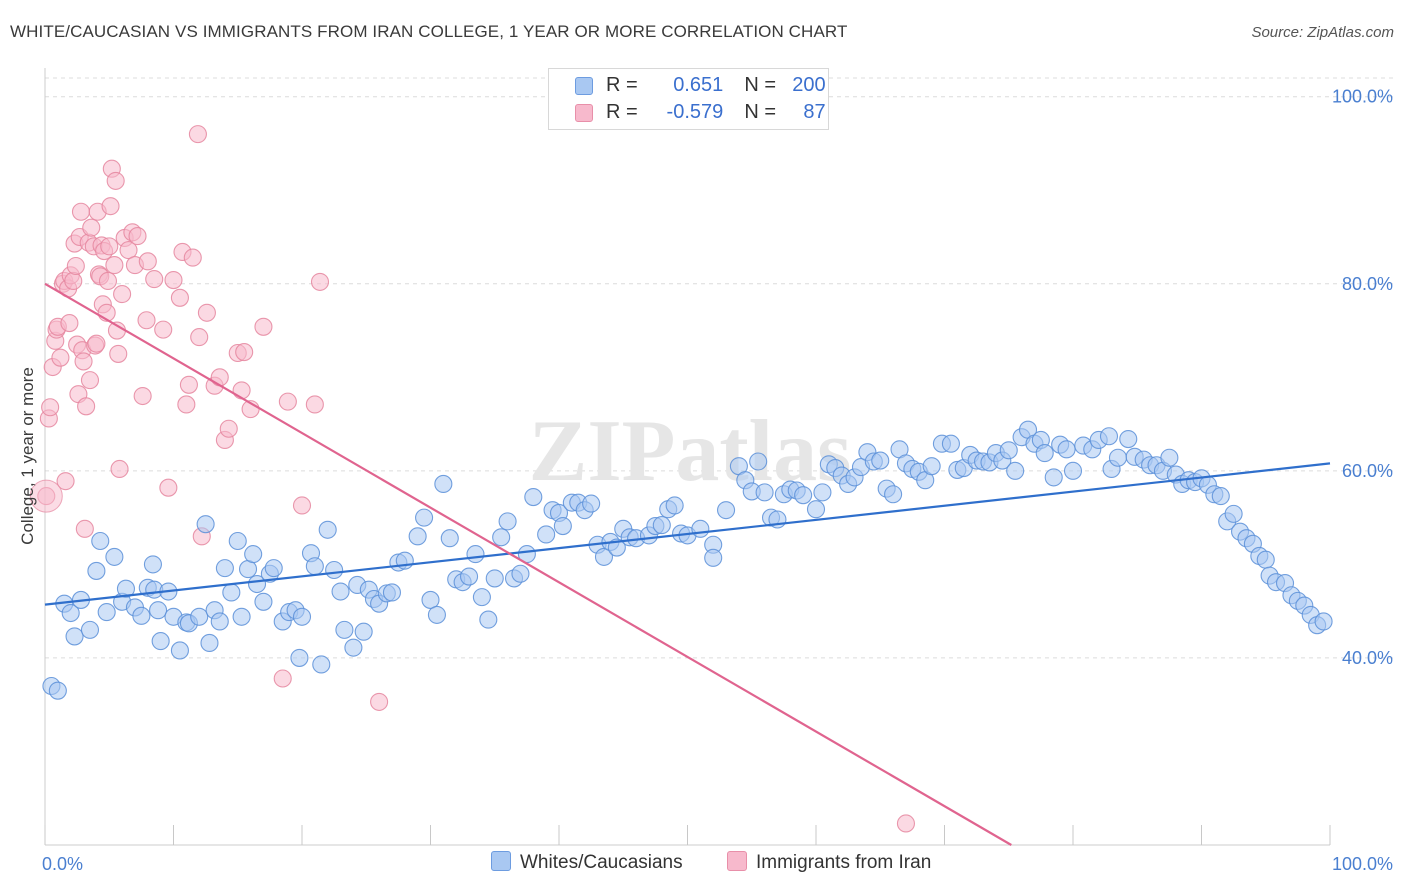 The image size is (1406, 892). I want to click on stats-legend: R = 0.651 N = 200 R = -0.579 N = 87, so click(688, 99).